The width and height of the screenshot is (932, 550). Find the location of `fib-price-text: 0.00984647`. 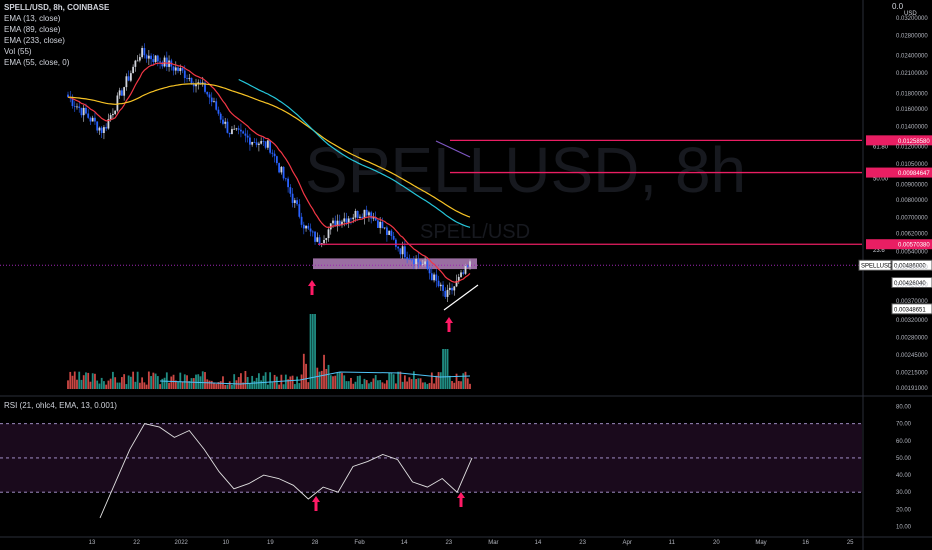

fib-price-text: 0.00984647 is located at coordinates (914, 174).